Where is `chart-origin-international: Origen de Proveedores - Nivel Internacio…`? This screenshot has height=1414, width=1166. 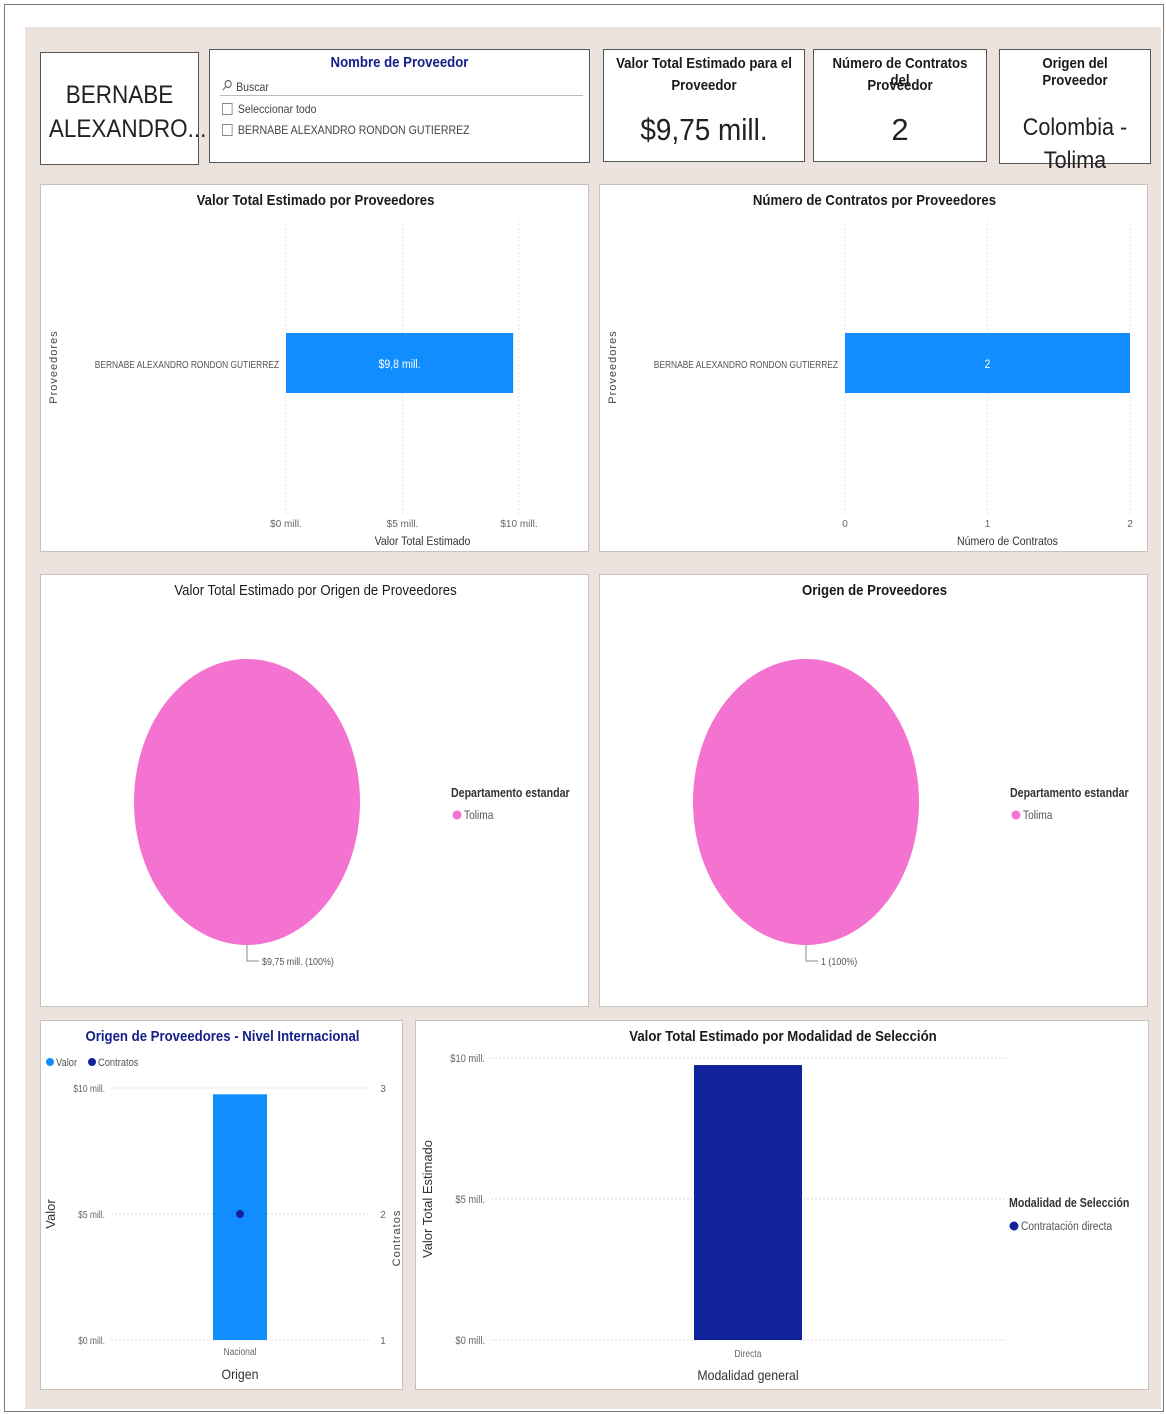 chart-origin-international: Origen de Proveedores - Nivel Internacio… is located at coordinates (221, 1205).